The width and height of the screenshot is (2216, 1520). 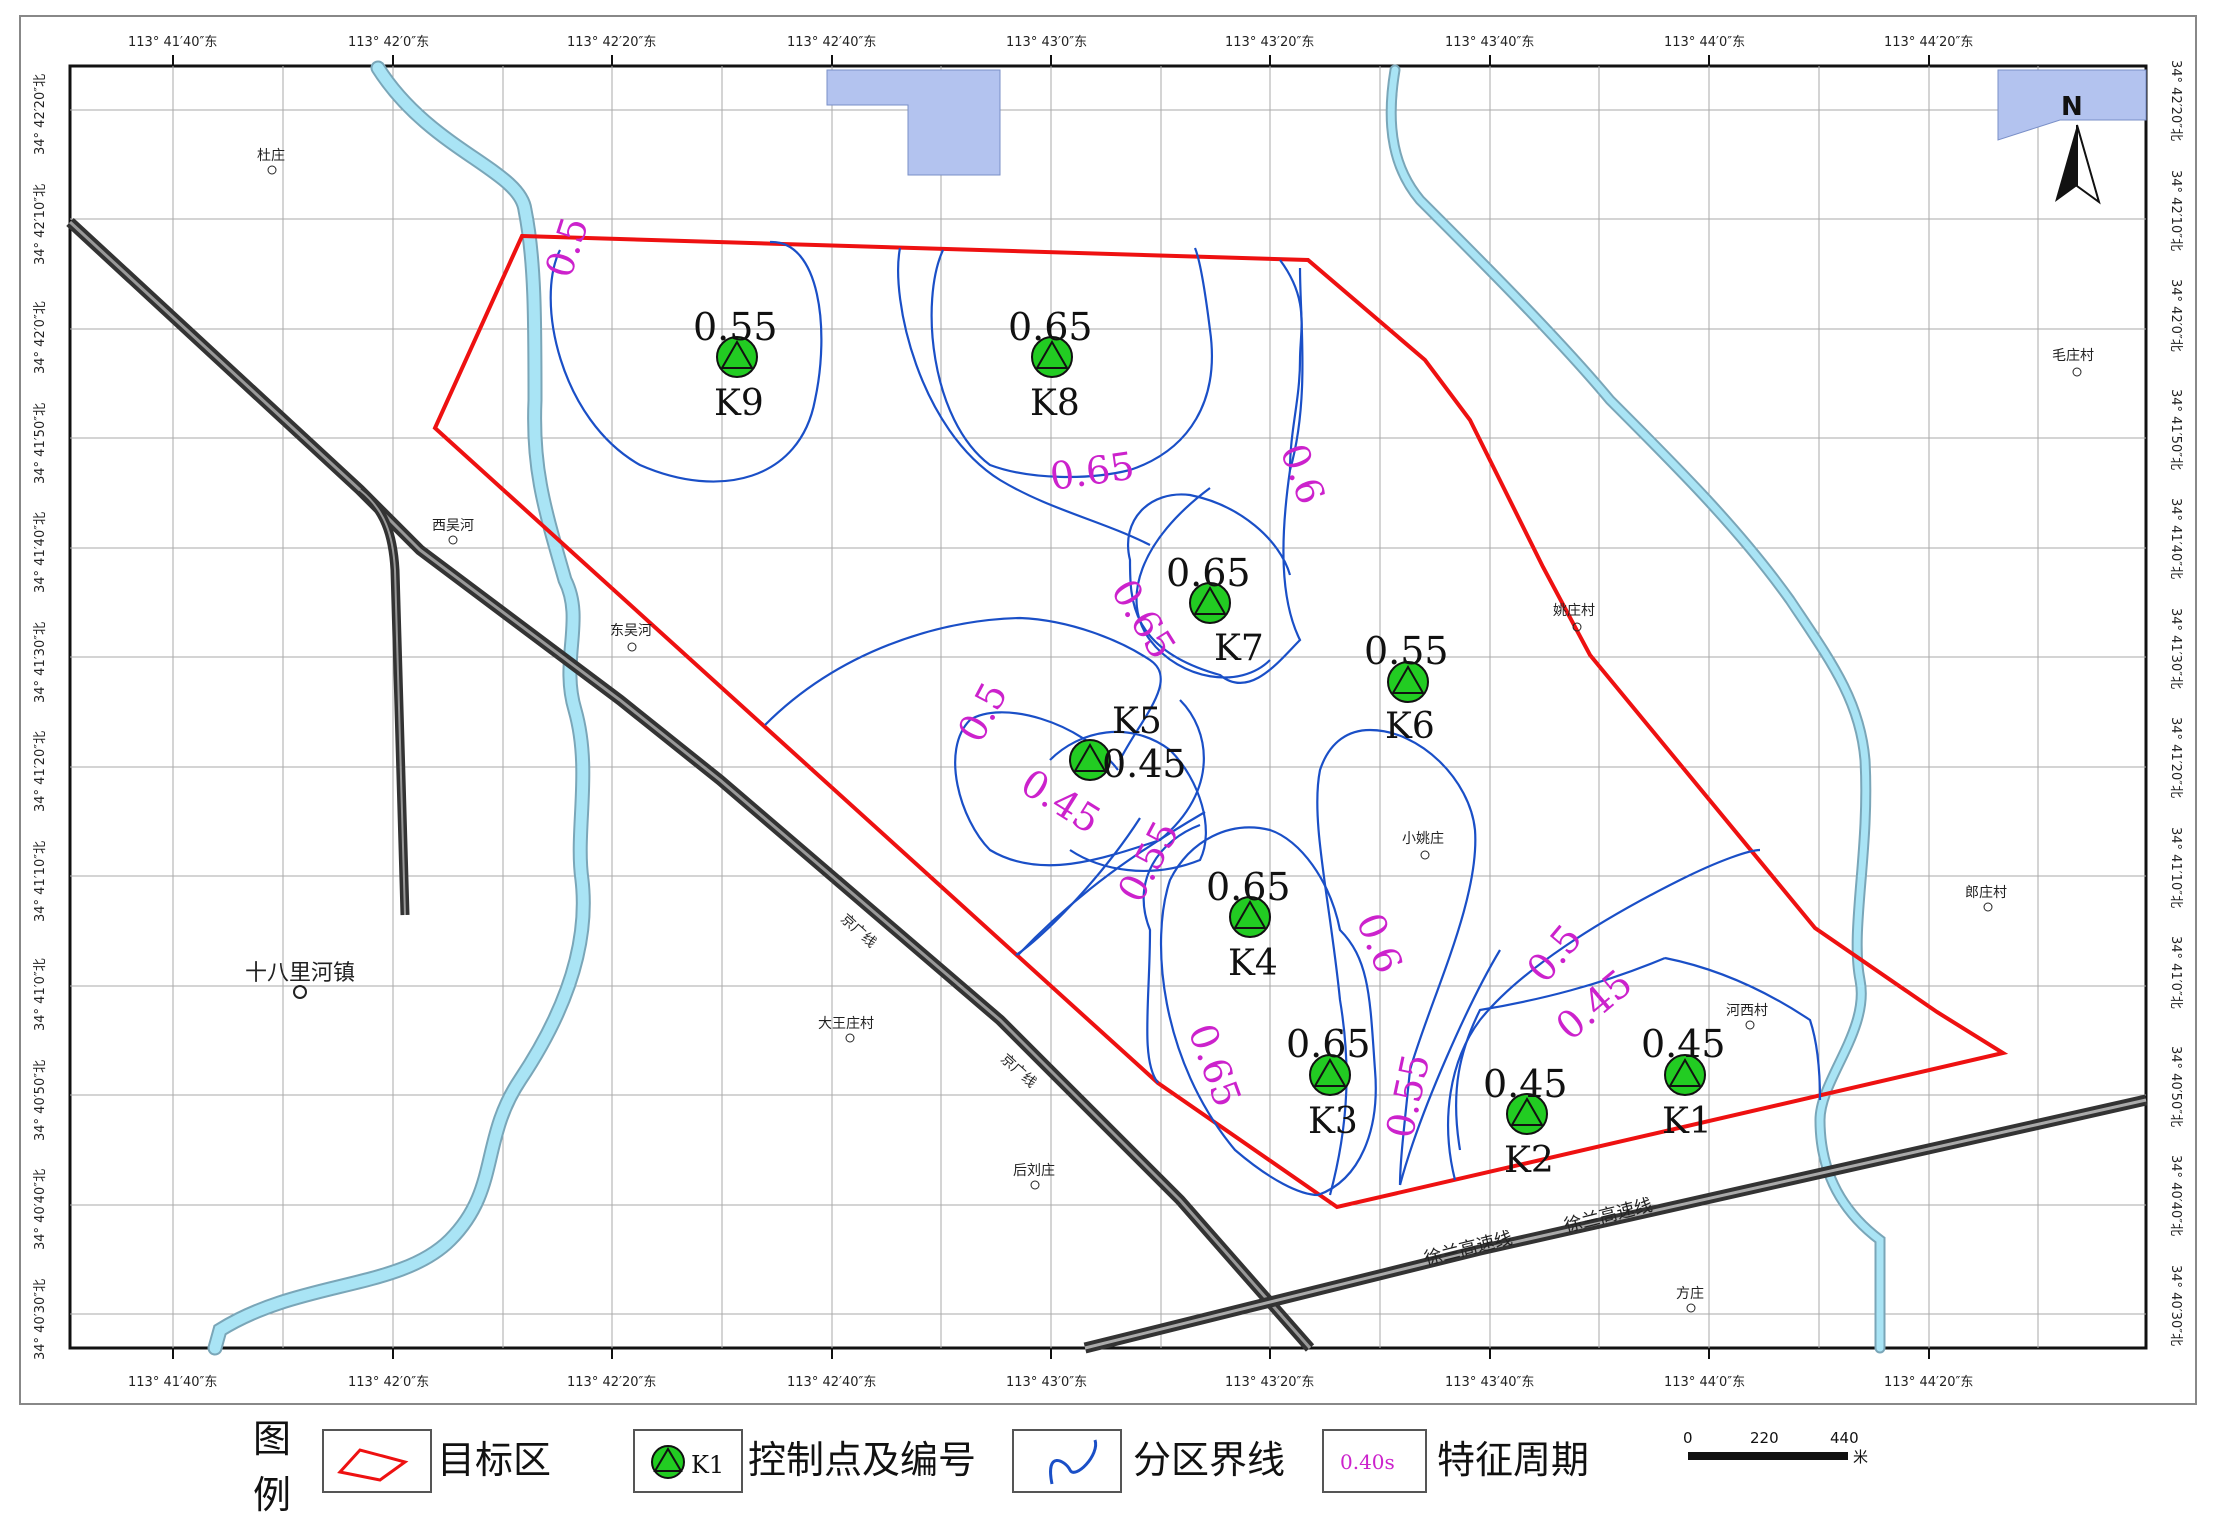 What do you see at coordinates (1034, 1170) in the screenshot?
I see `place-label: 后刘庄` at bounding box center [1034, 1170].